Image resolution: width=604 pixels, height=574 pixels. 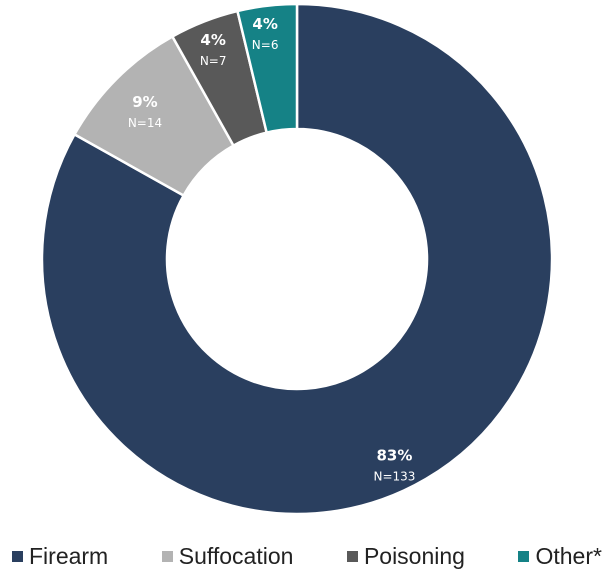 I want to click on legend-label-firearm: Firearm, so click(x=69, y=555).